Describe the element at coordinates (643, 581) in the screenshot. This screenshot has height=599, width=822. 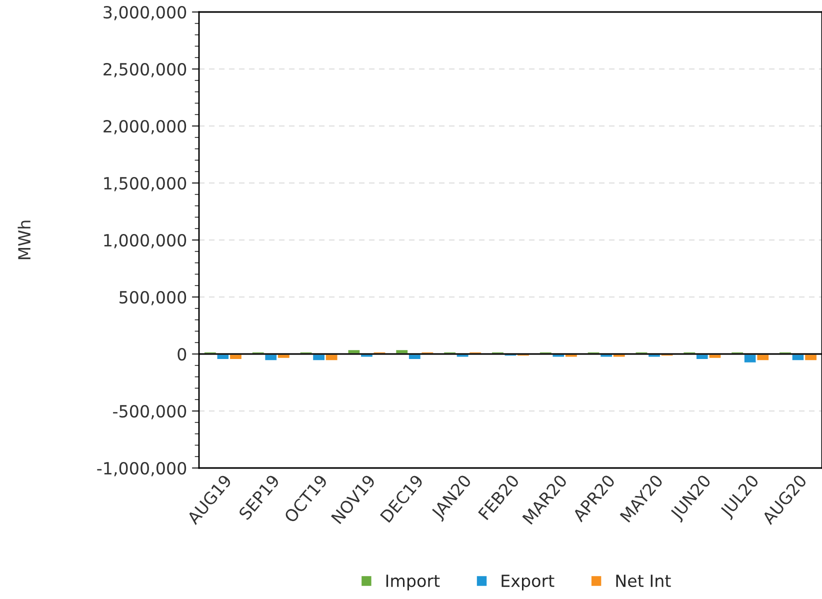
I see `legend-label: Net Int` at that location.